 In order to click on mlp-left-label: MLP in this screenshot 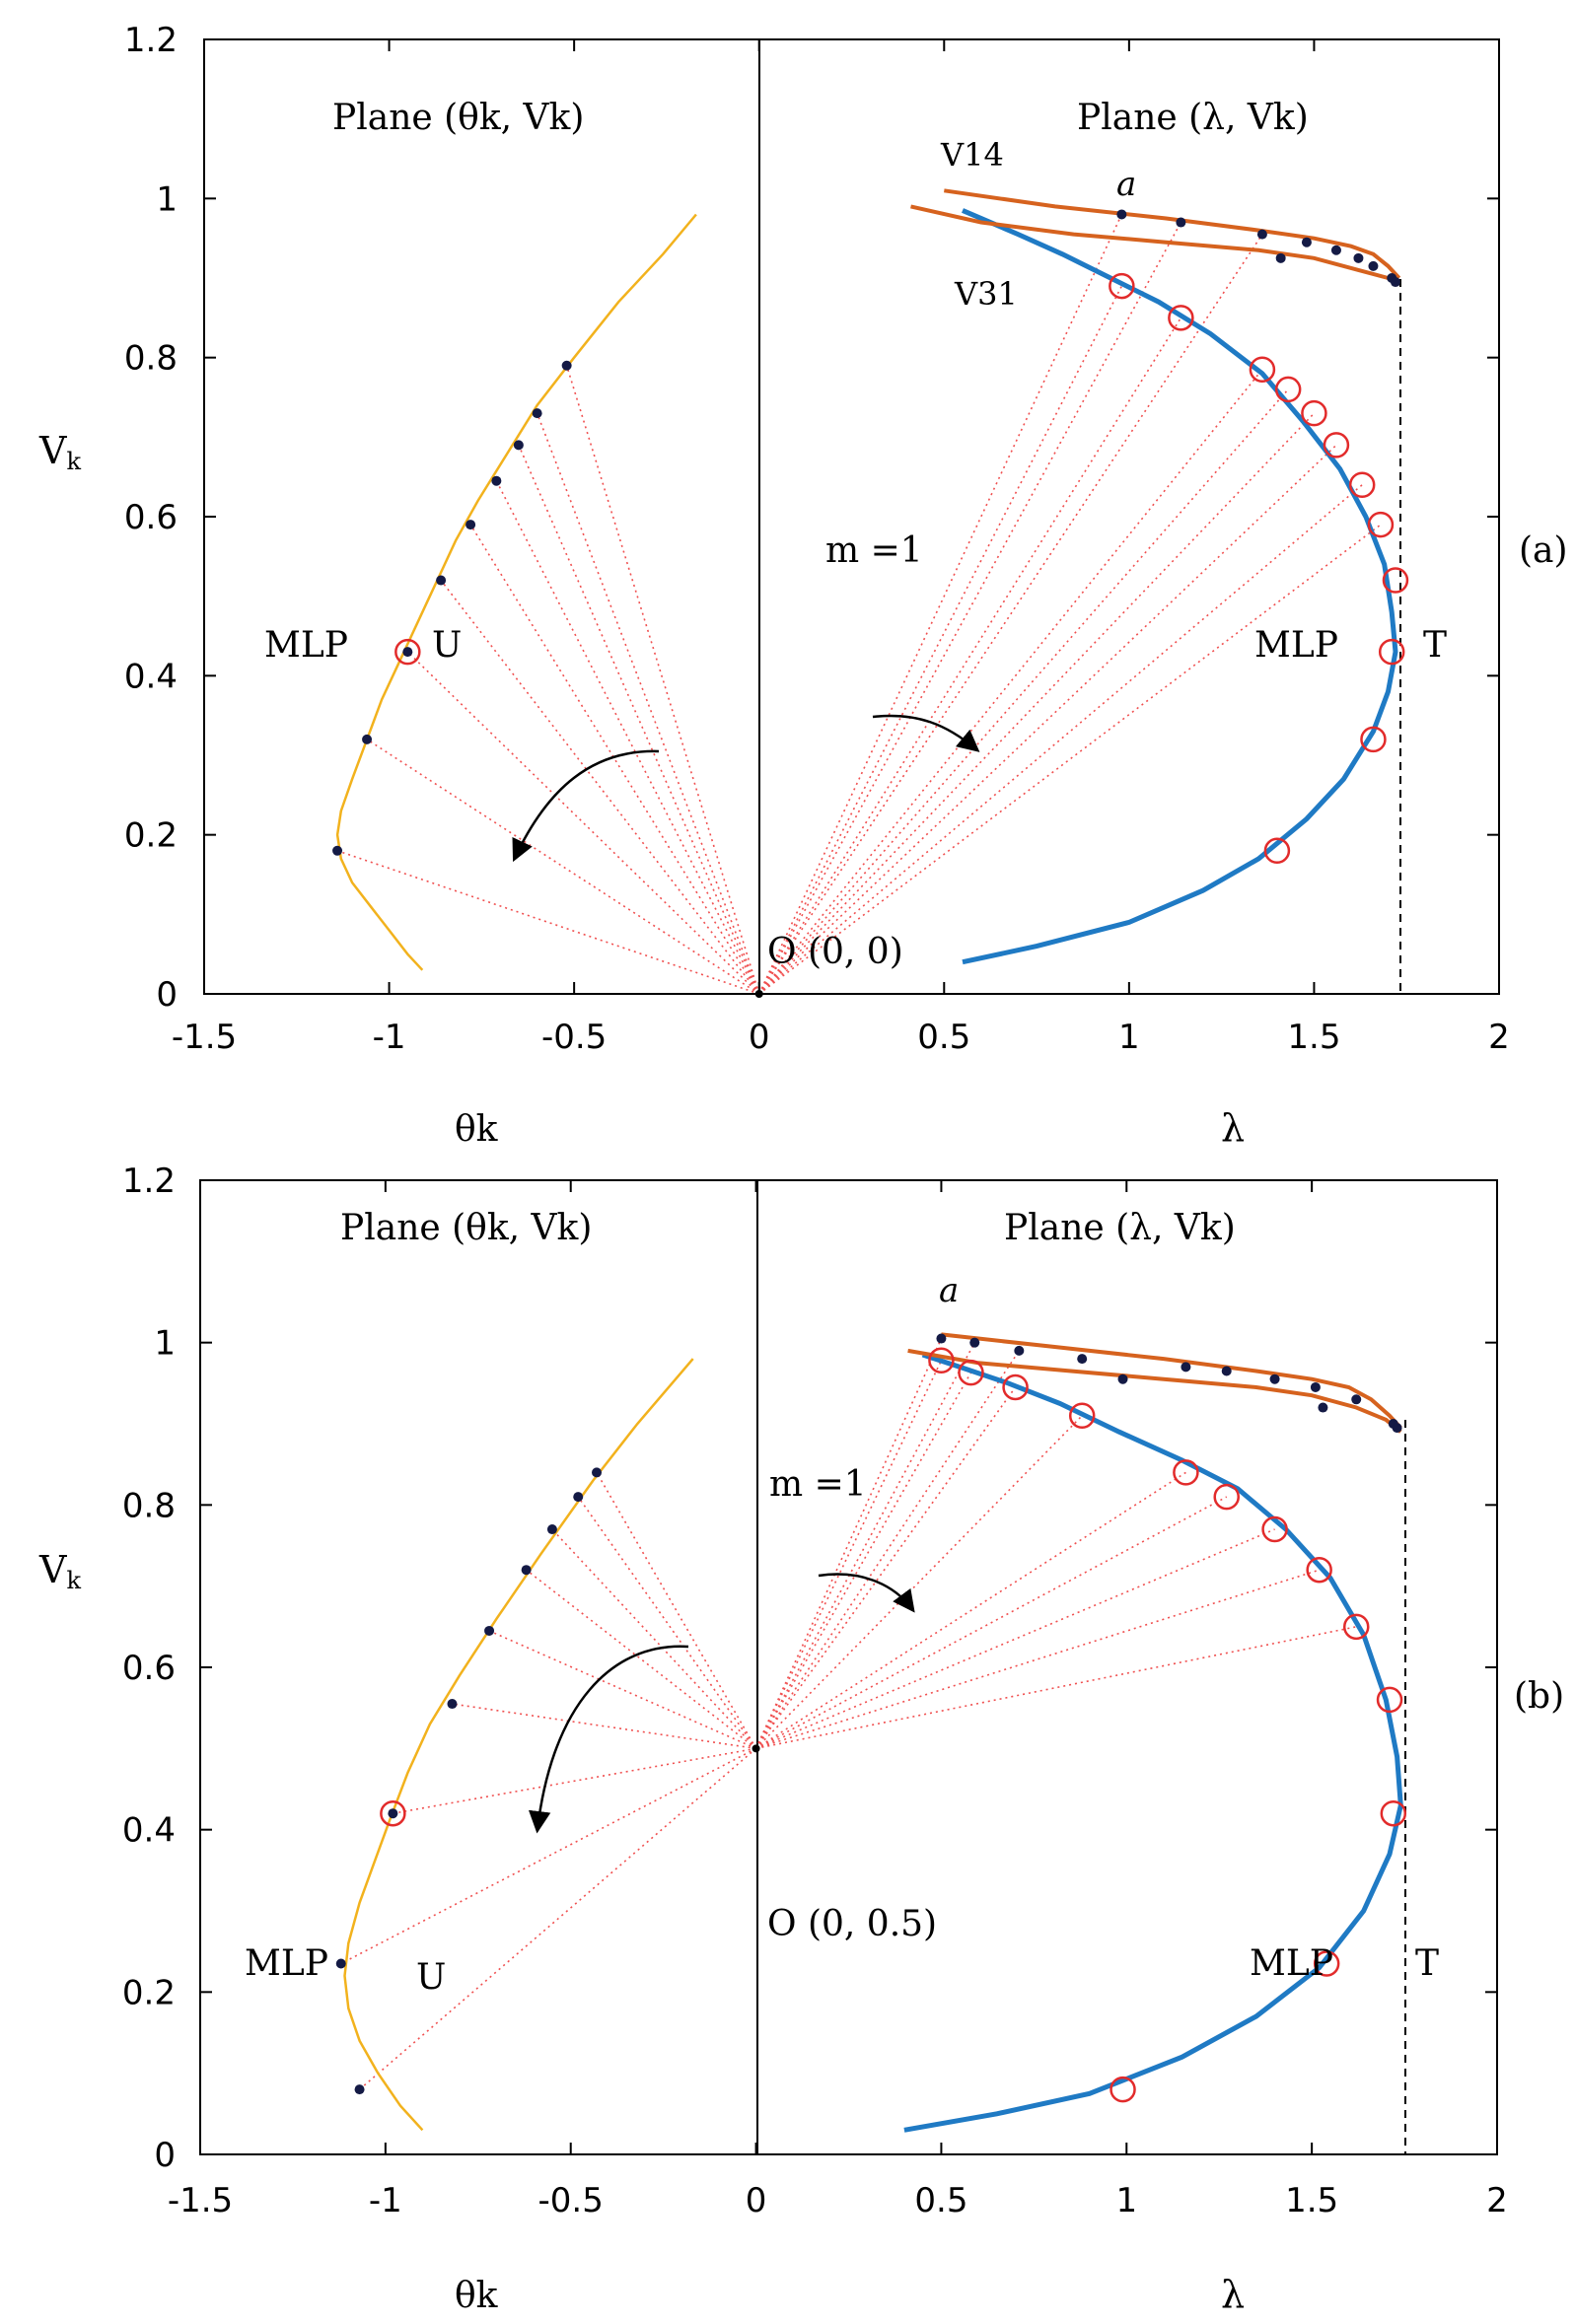, I will do `click(286, 1963)`.